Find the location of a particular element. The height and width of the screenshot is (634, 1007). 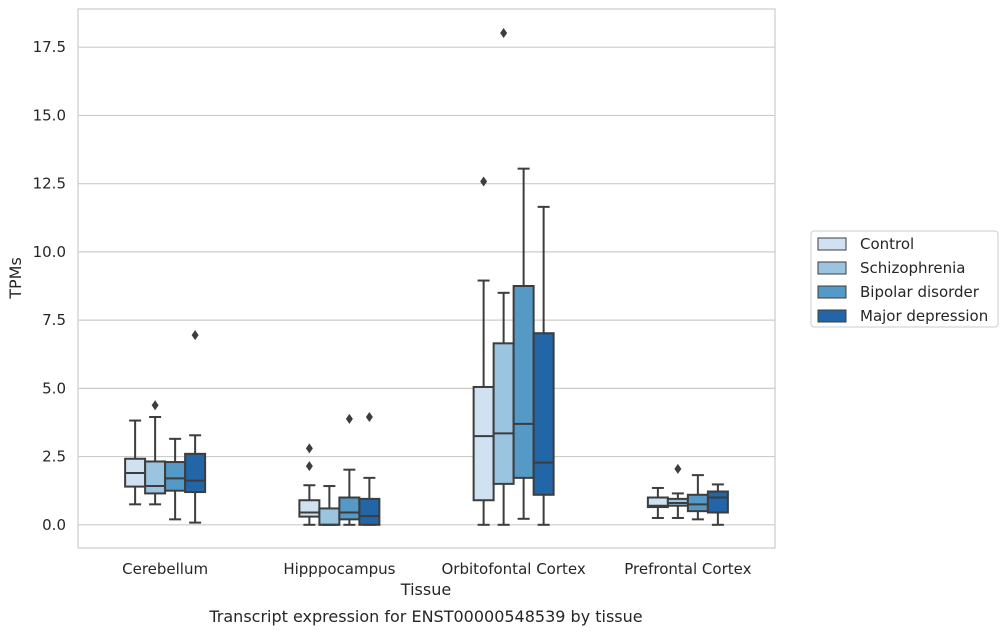

y-tick-label: 12.5 is located at coordinates (49, 184).